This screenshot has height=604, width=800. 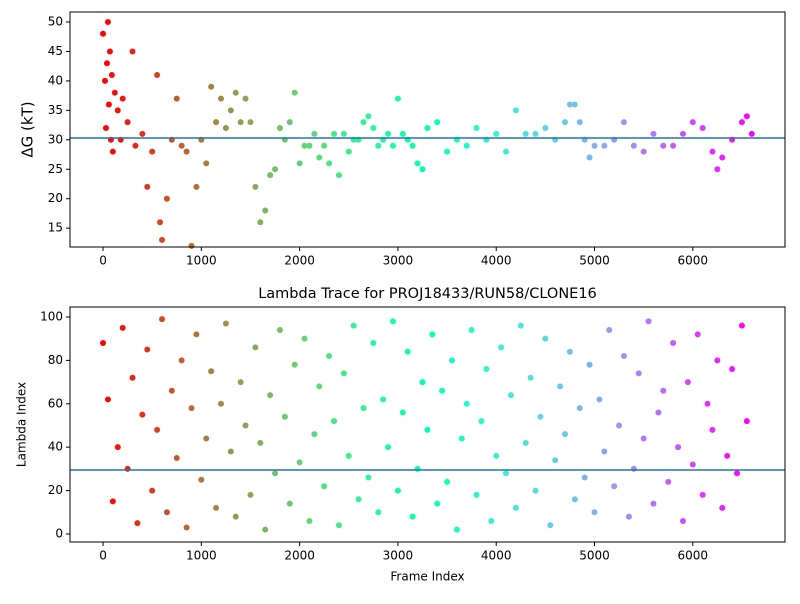 What do you see at coordinates (55, 169) in the screenshot?
I see `y-tick-label: 25` at bounding box center [55, 169].